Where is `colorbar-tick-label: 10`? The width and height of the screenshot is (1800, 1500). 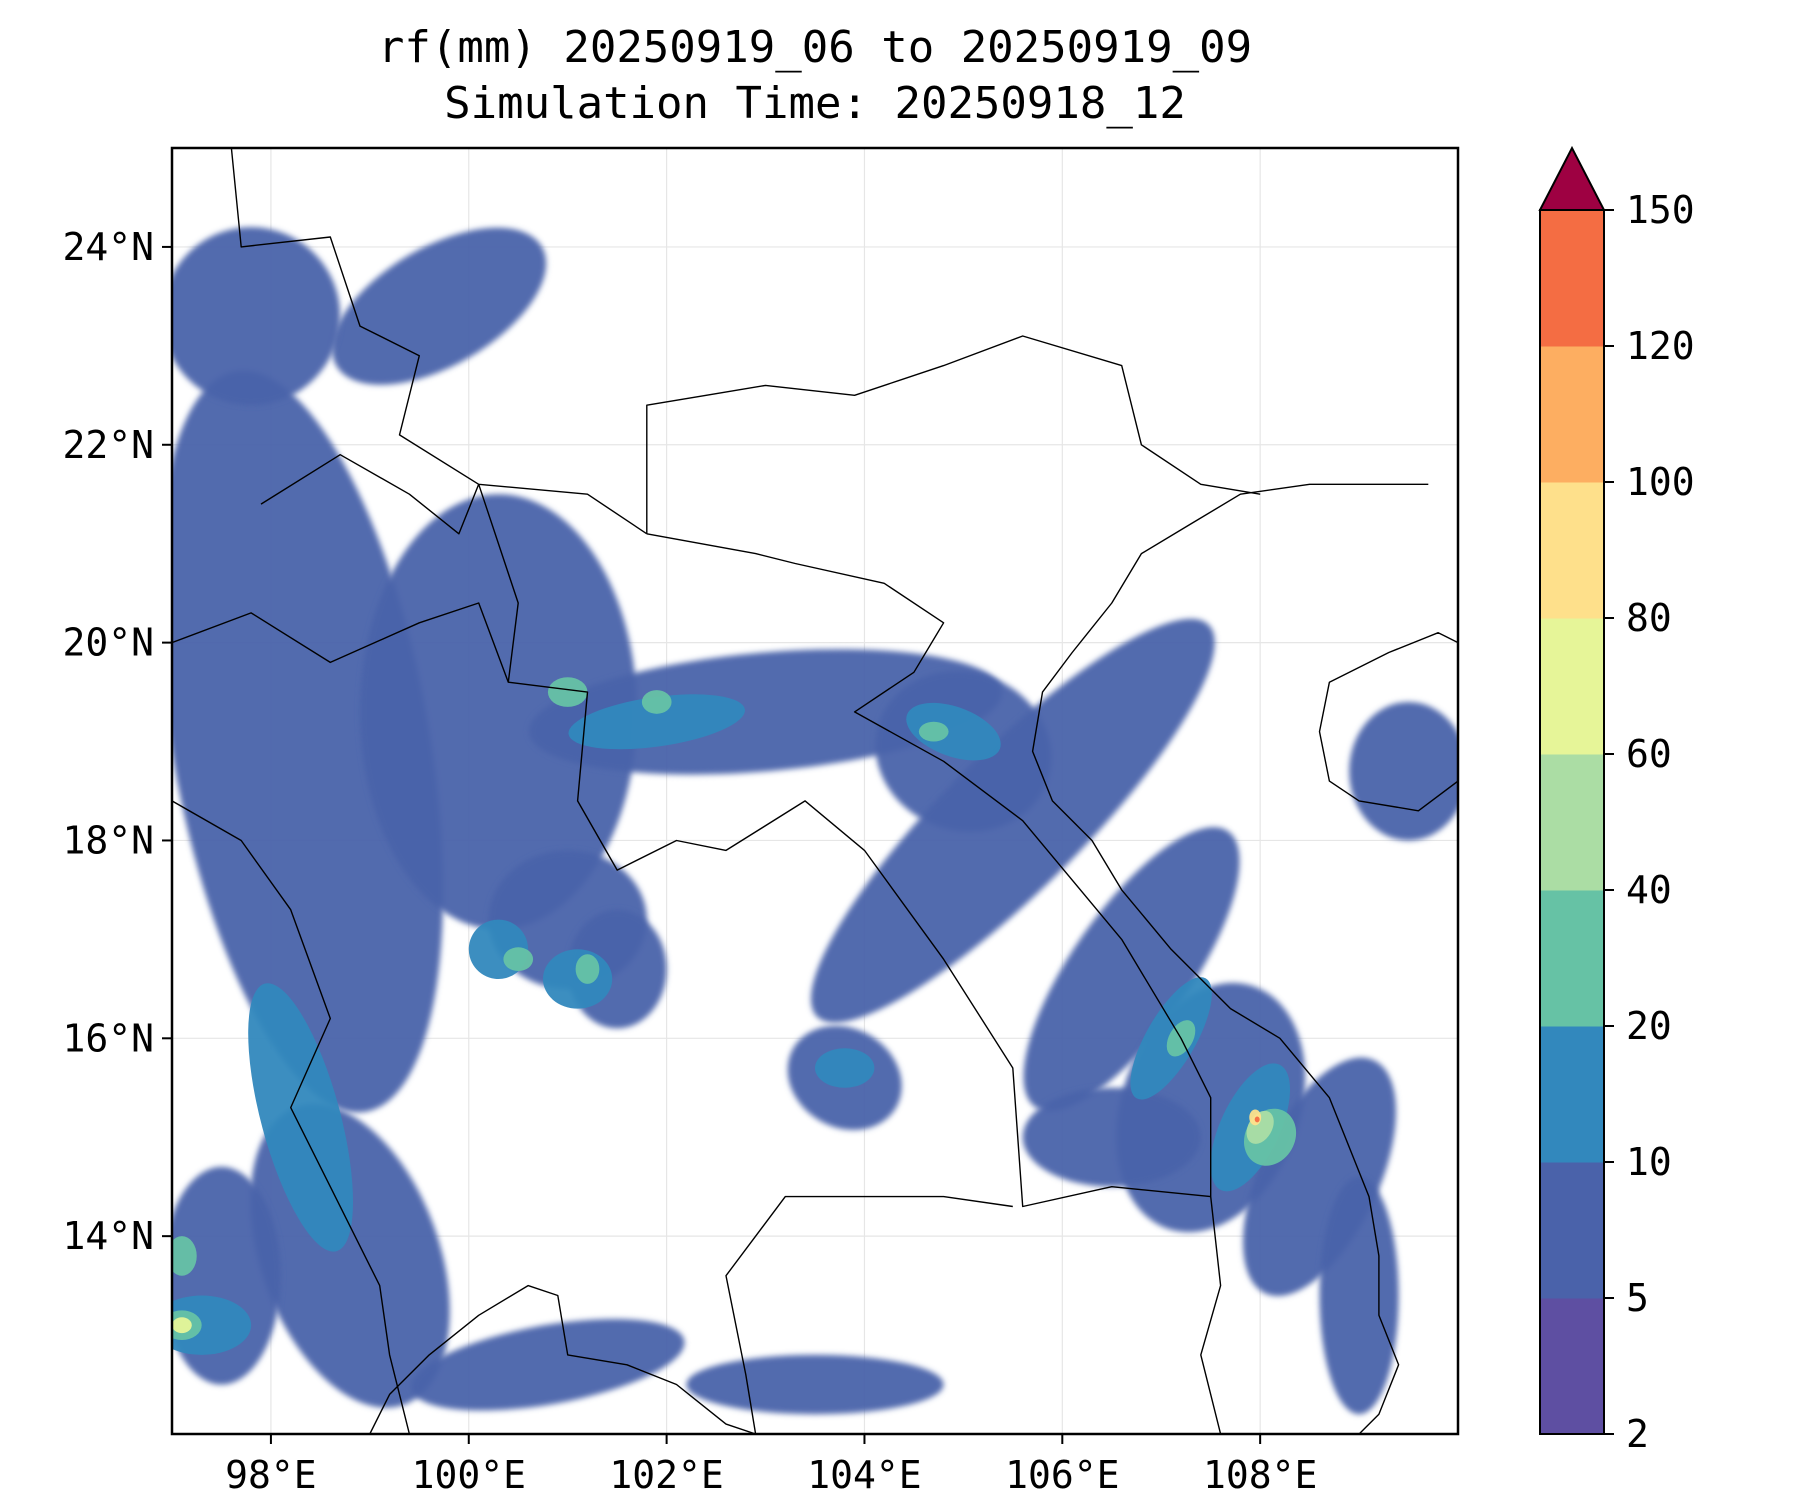 colorbar-tick-label: 10 is located at coordinates (1649, 1162).